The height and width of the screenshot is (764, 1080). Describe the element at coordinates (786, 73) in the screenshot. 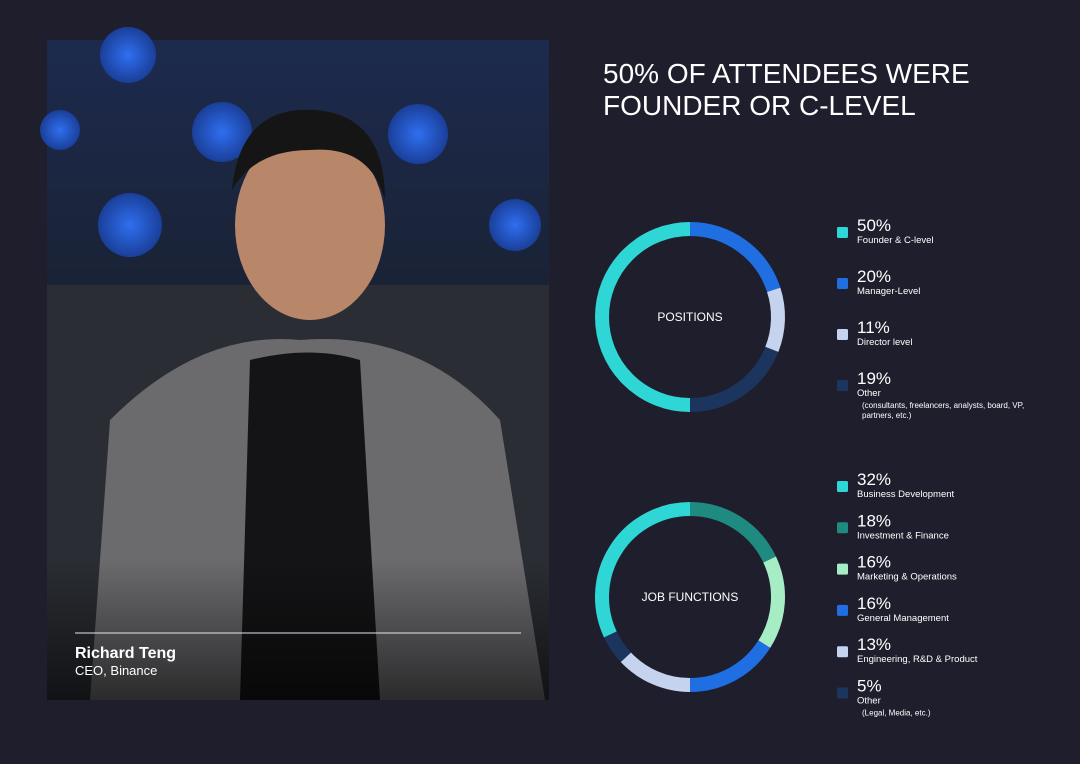

I see `title-line: 50% OF ATTENDEES WERE` at that location.